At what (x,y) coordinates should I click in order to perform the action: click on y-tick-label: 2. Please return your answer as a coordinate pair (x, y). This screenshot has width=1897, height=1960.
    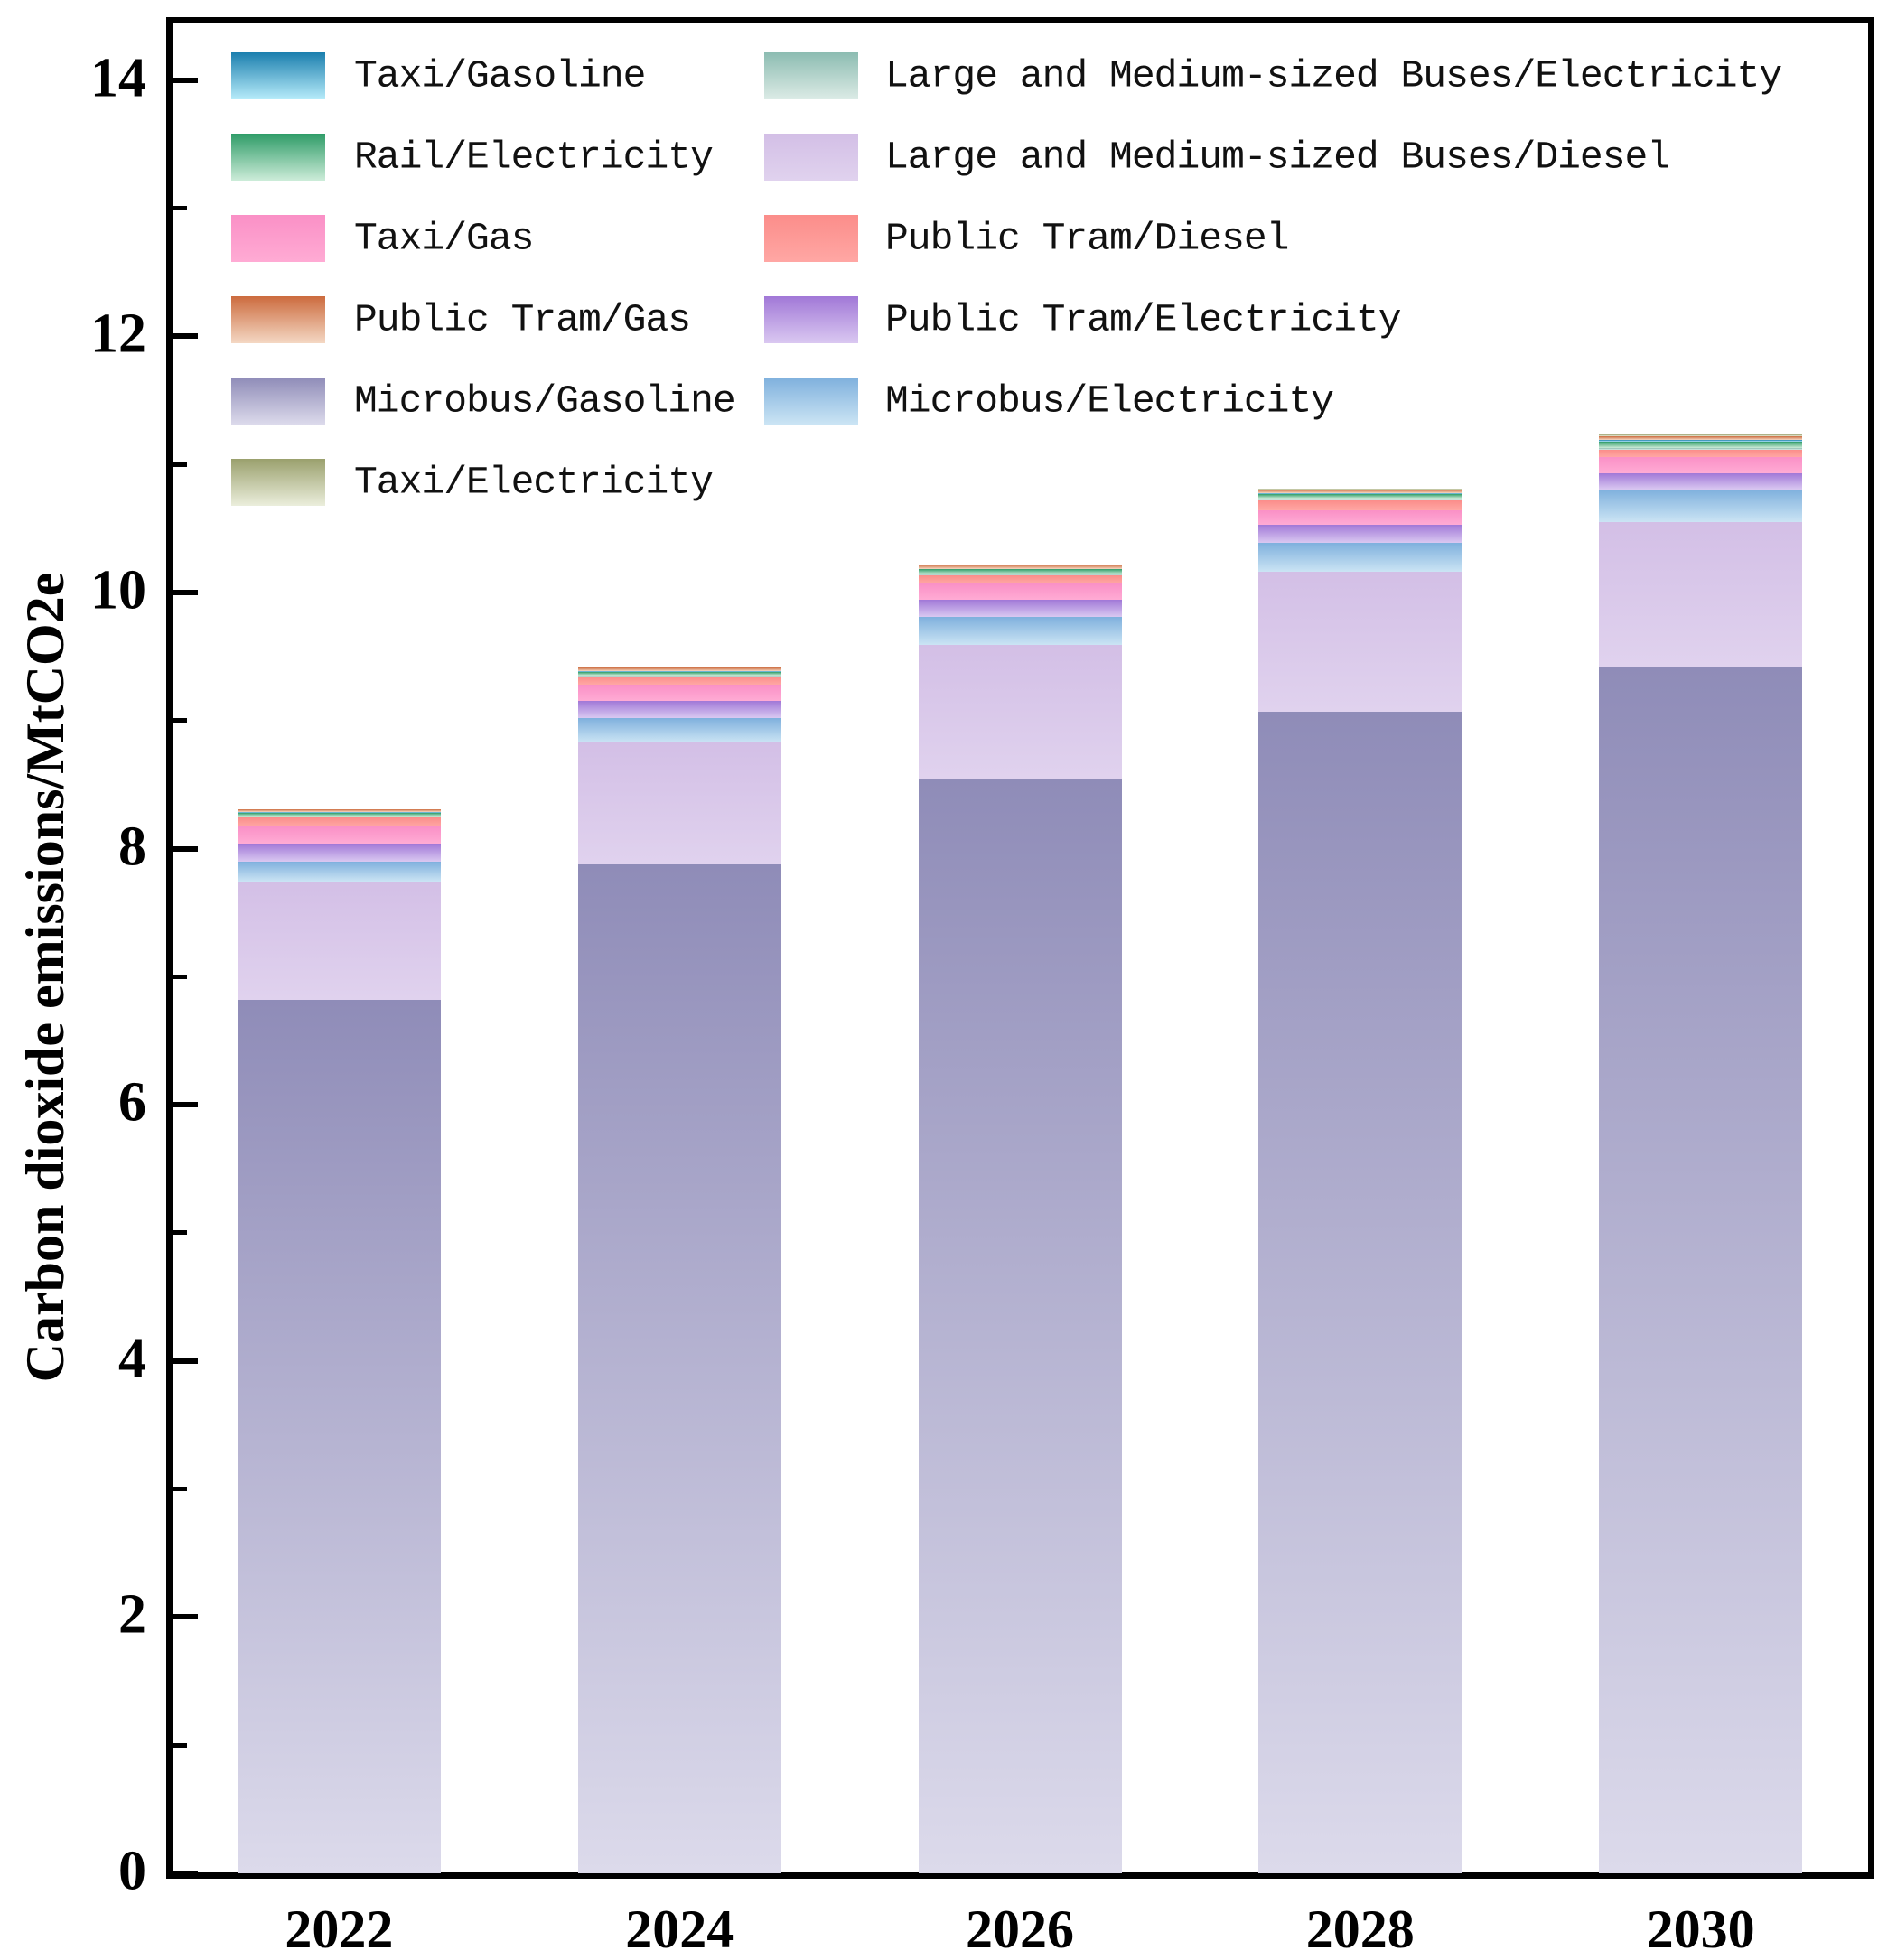
    Looking at the image, I should click on (132, 1614).